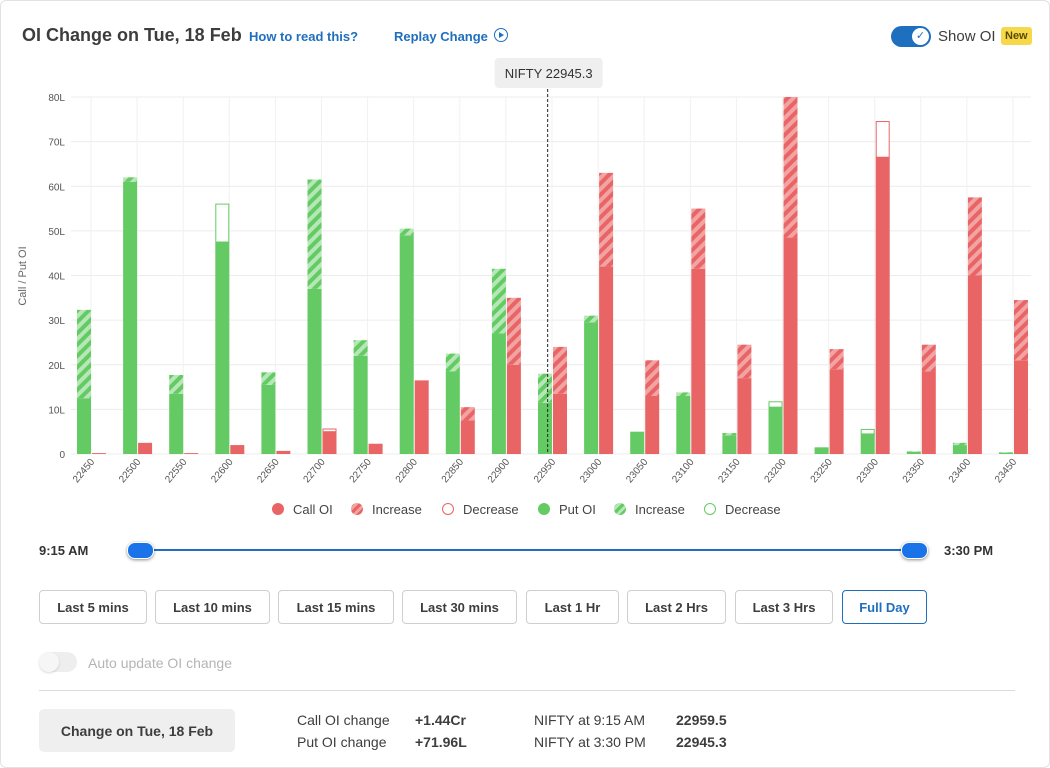 This screenshot has height=768, width=1050. I want to click on put-oi-change-label: Put OI change, so click(342, 742).